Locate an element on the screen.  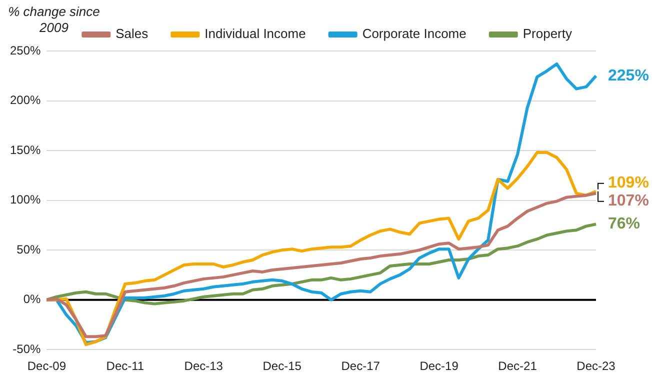
x-tick-label: Dec-15 is located at coordinates (282, 366).